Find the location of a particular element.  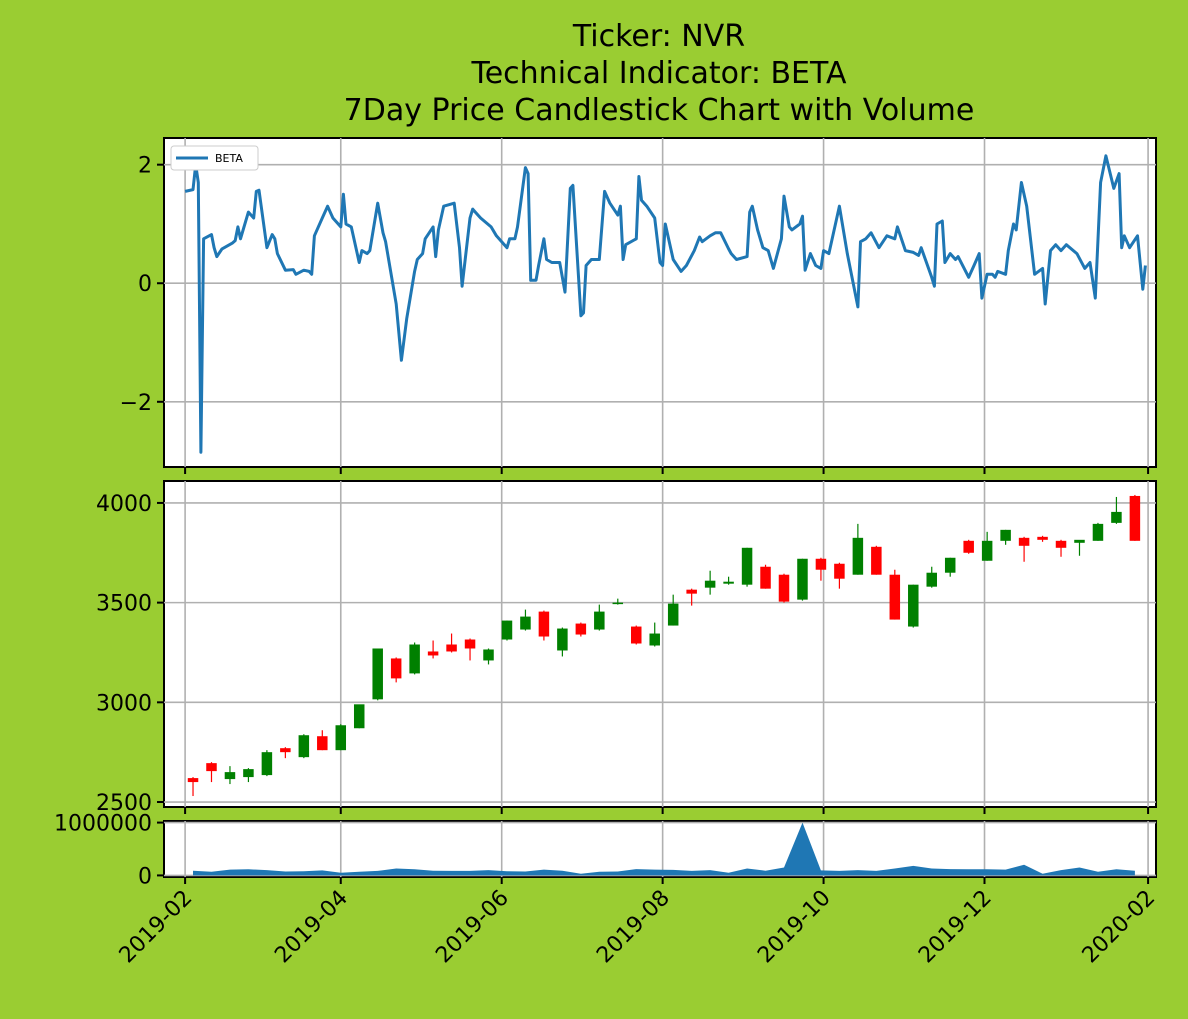

volume-grid is located at coordinates (660, 849).